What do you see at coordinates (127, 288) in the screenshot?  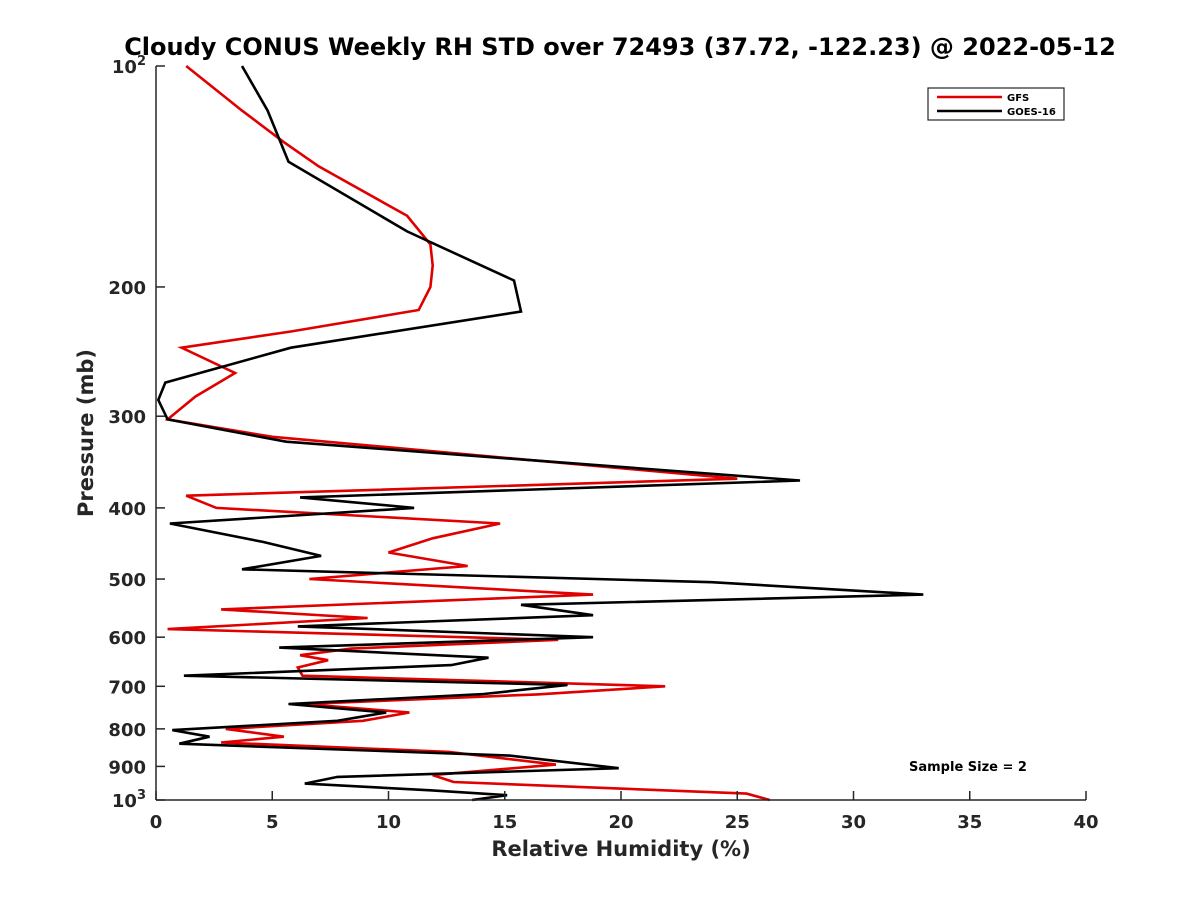 I see `y-tick-label: 200` at bounding box center [127, 288].